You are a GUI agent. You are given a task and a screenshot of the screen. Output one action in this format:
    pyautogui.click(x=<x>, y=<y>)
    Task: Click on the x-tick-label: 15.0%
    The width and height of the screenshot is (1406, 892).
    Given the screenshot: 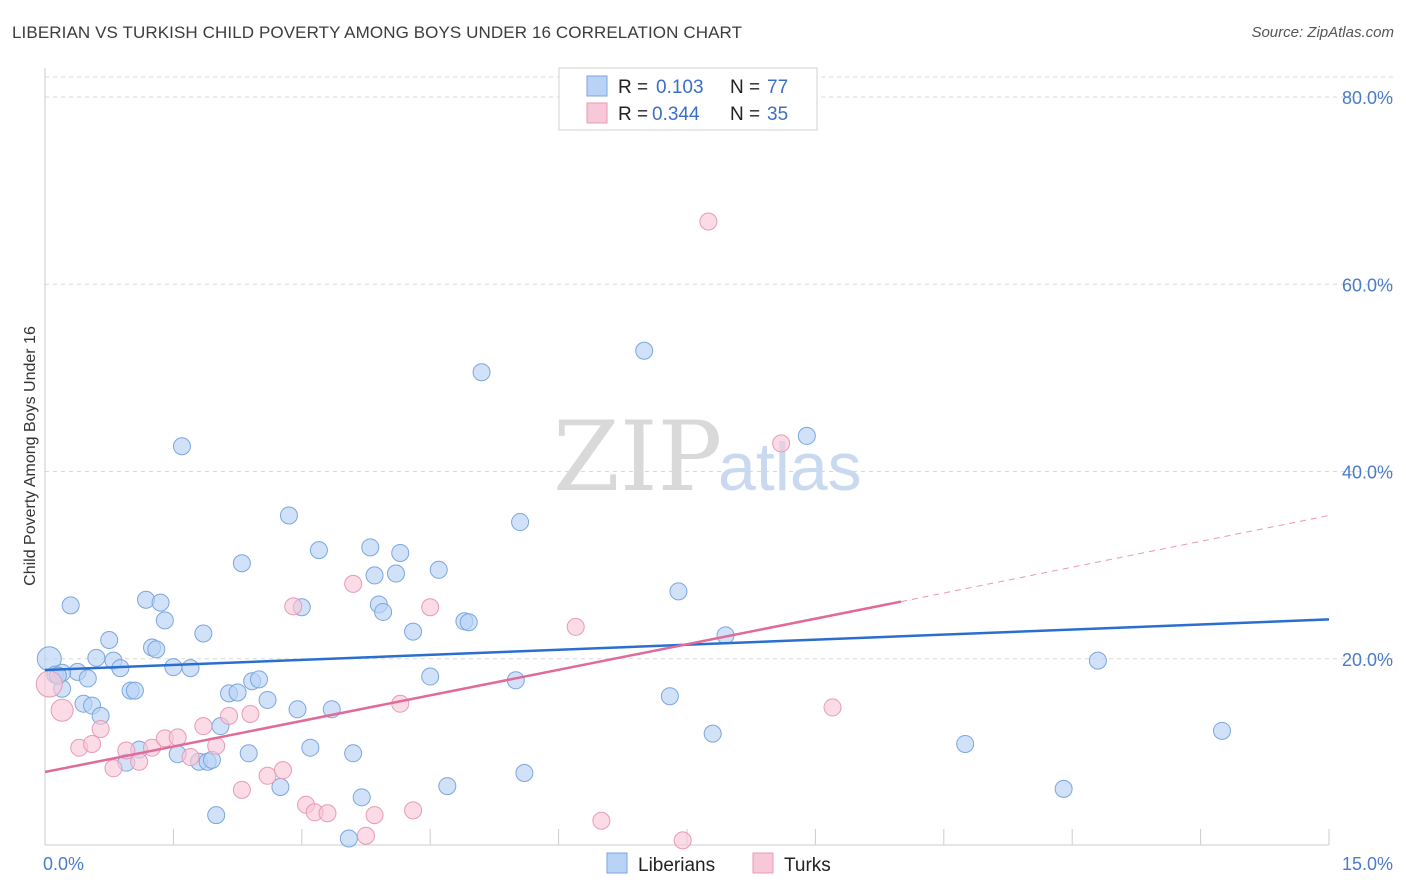 What is the action you would take?
    pyautogui.click(x=1367, y=864)
    